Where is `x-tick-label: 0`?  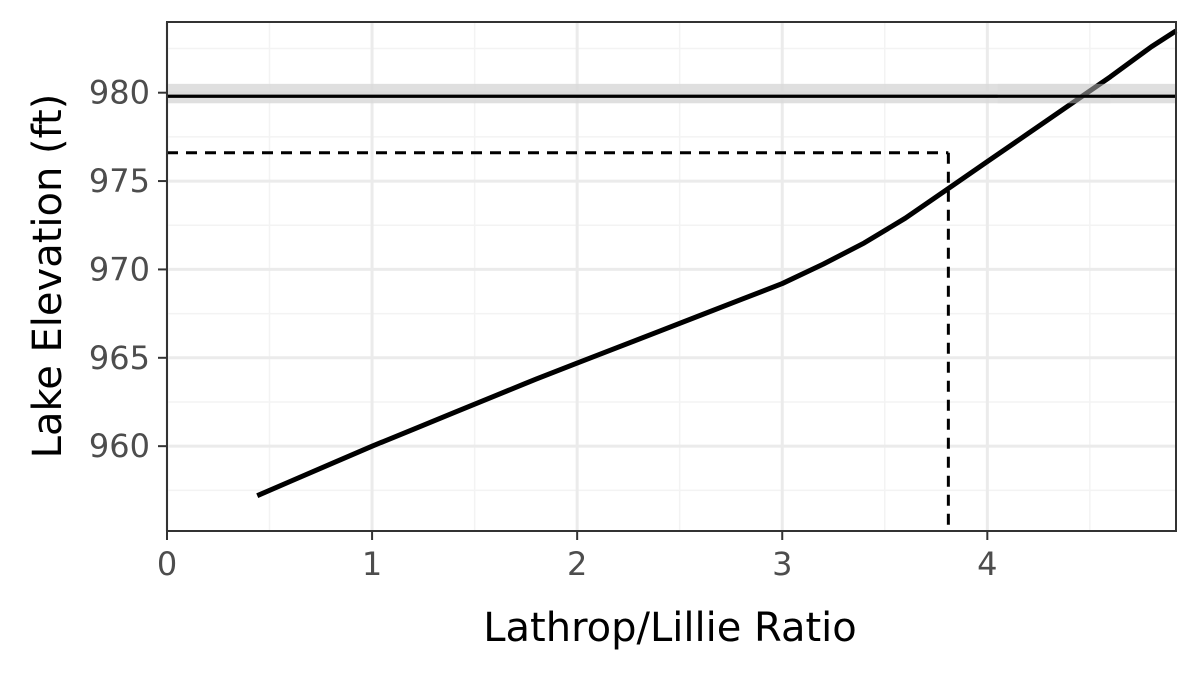
x-tick-label: 0 is located at coordinates (167, 564).